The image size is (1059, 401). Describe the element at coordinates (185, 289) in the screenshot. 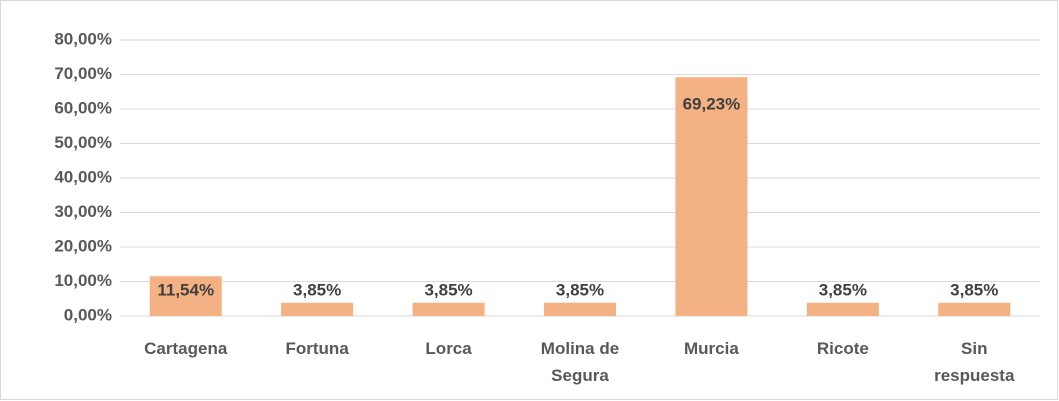

I see `data-label: 11,54%` at that location.